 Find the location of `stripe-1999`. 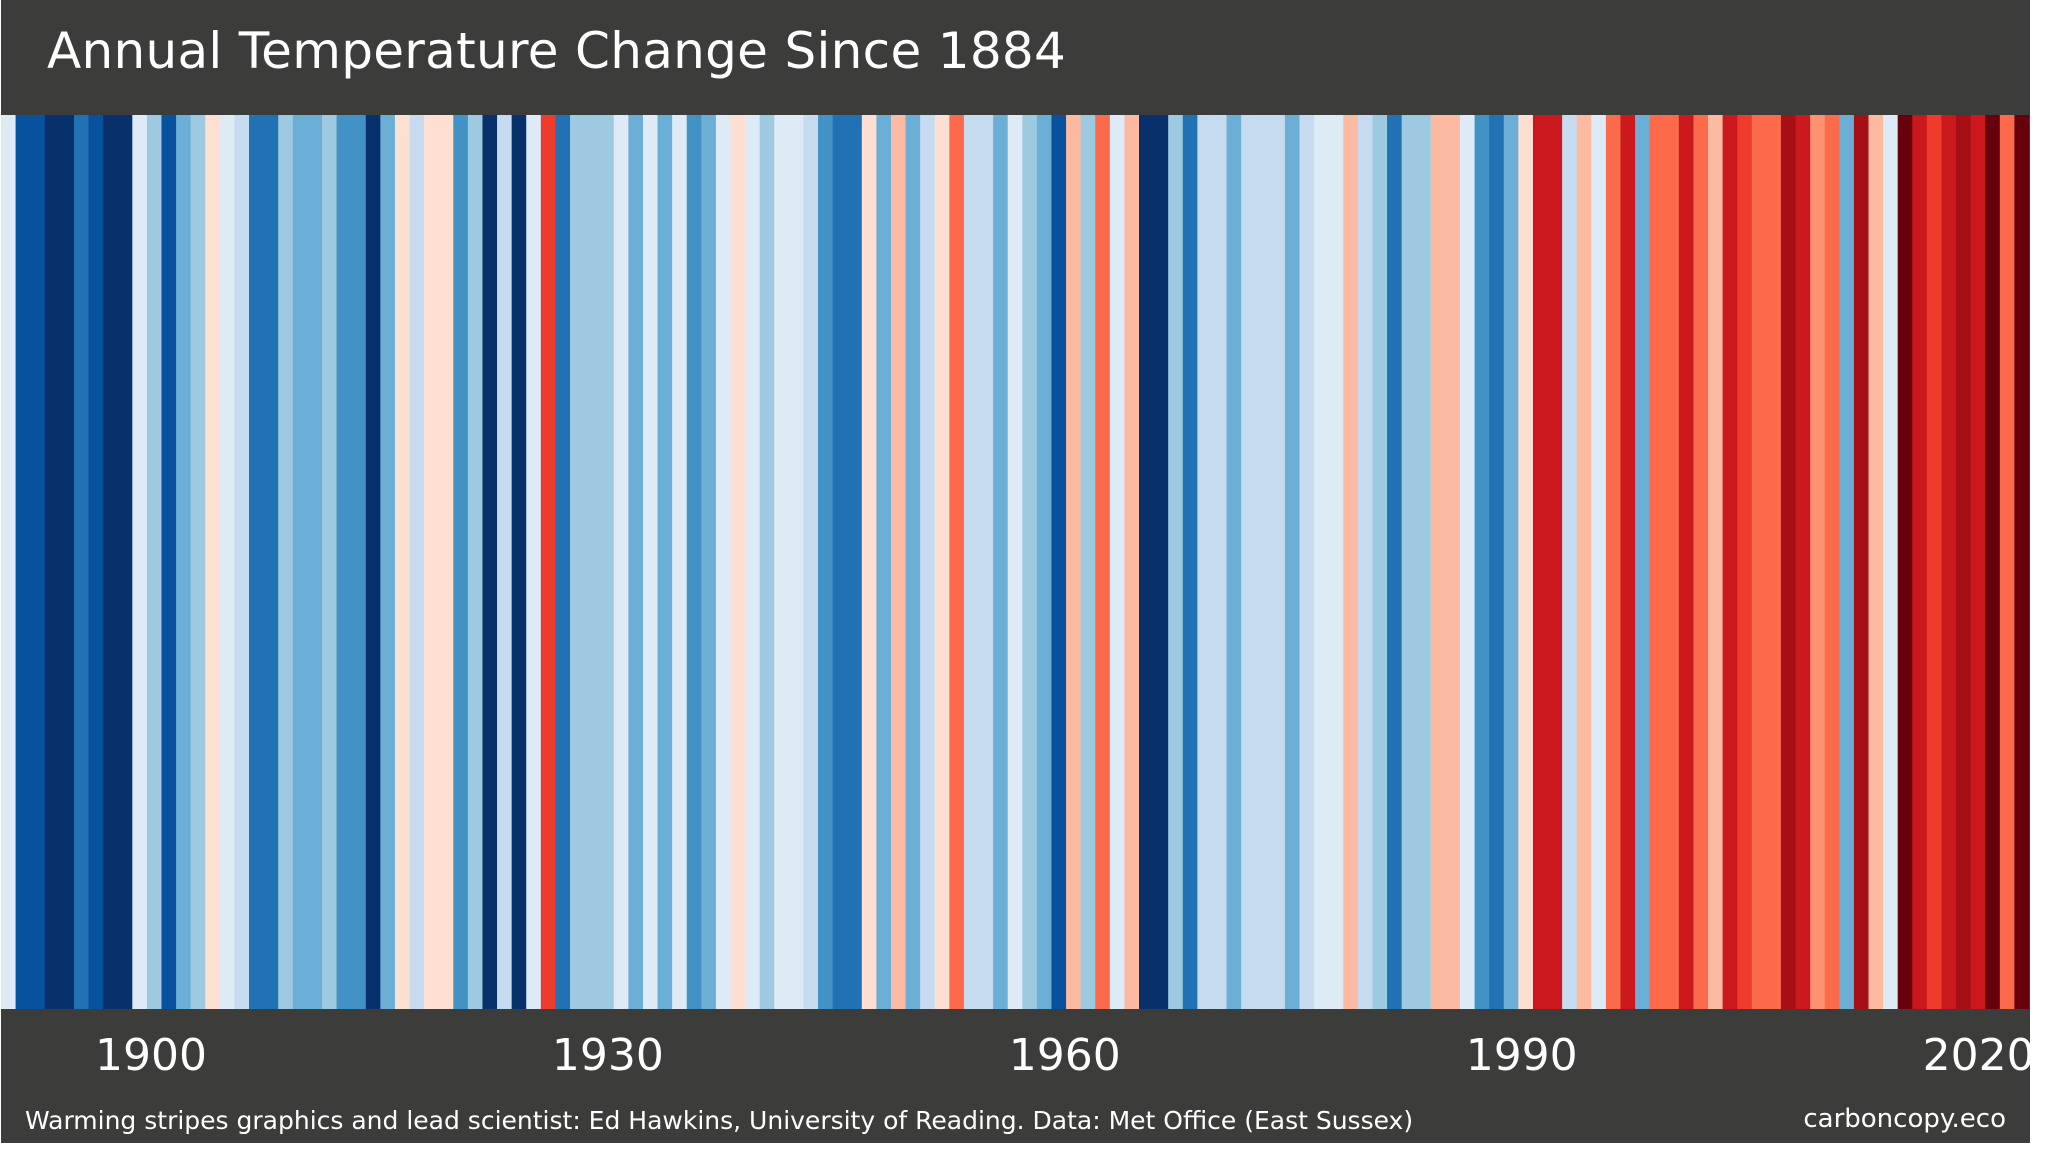

stripe-1999 is located at coordinates (1686, 562).